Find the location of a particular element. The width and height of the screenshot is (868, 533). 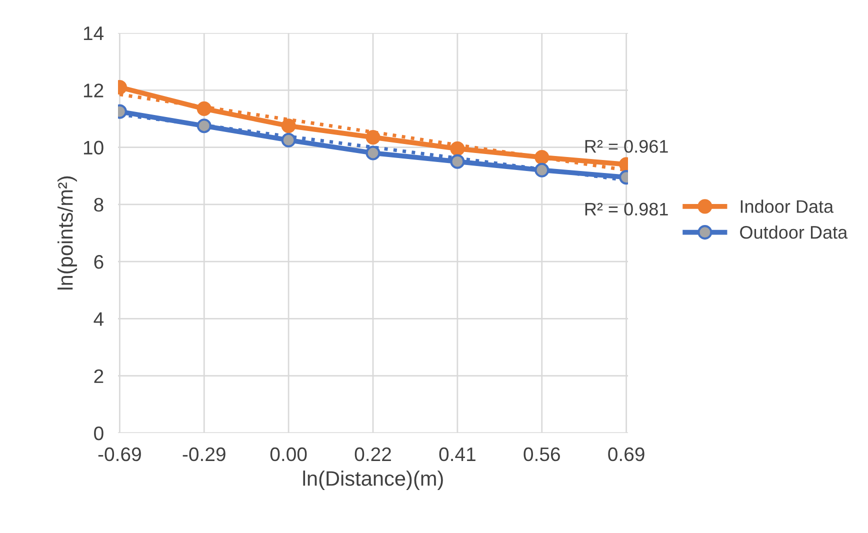

x-tick-label: 0.69 is located at coordinates (626, 454).